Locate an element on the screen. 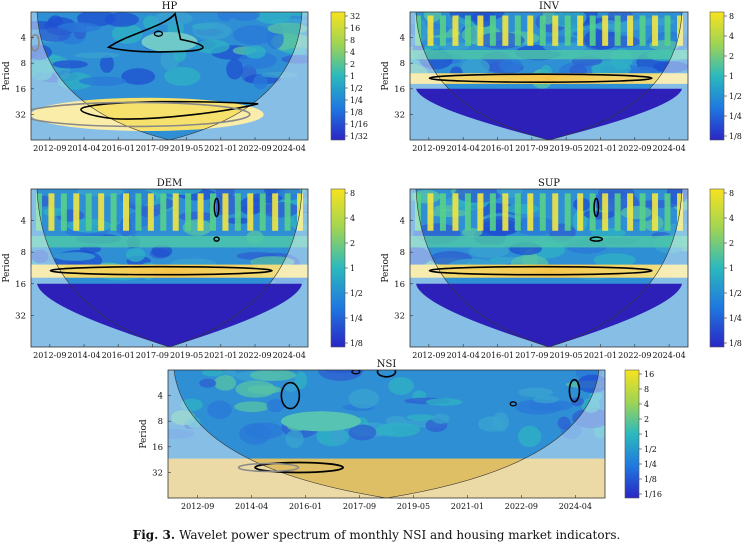 The width and height of the screenshot is (753, 549). colorbar-tick-label: 2 is located at coordinates (731, 243).